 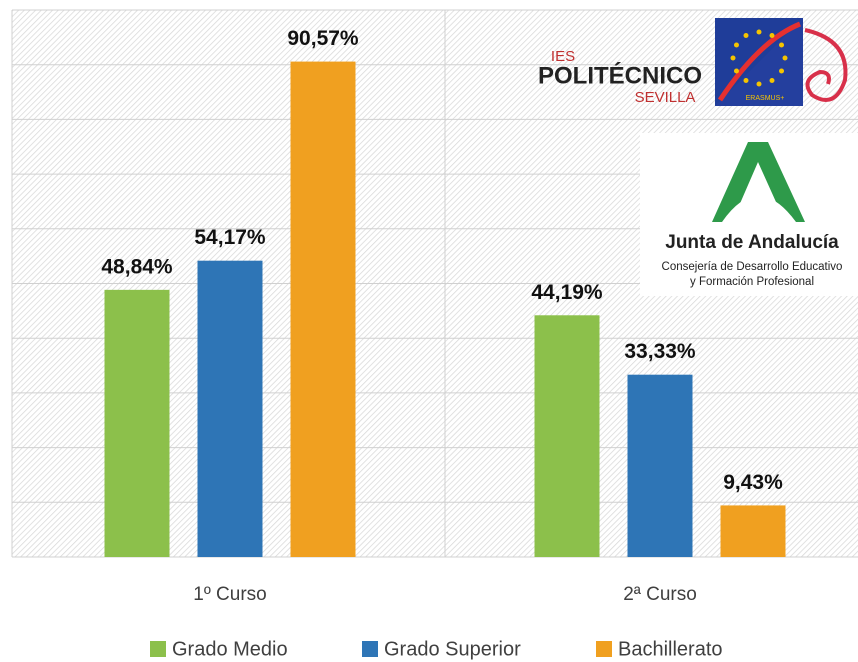 I want to click on x-tick-label: 2ª Curso, so click(x=660, y=594).